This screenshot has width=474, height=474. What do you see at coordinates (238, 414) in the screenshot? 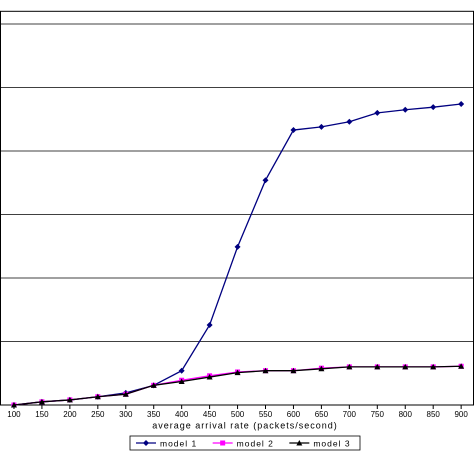
I see `x-tick-label: 500` at bounding box center [238, 414].